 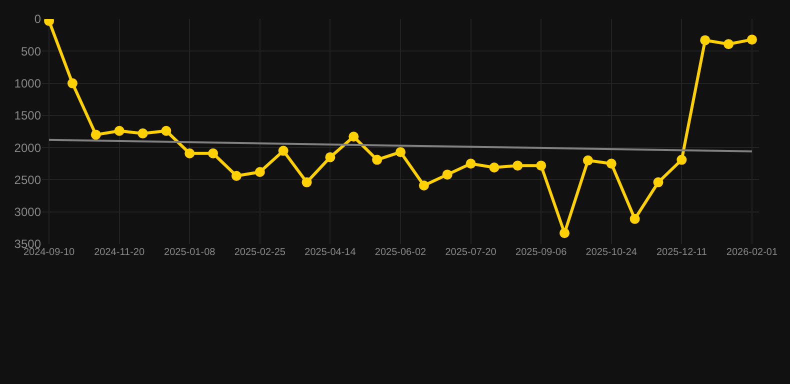 What do you see at coordinates (190, 252) in the screenshot?
I see `x-tick-label: 2025-01-08` at bounding box center [190, 252].